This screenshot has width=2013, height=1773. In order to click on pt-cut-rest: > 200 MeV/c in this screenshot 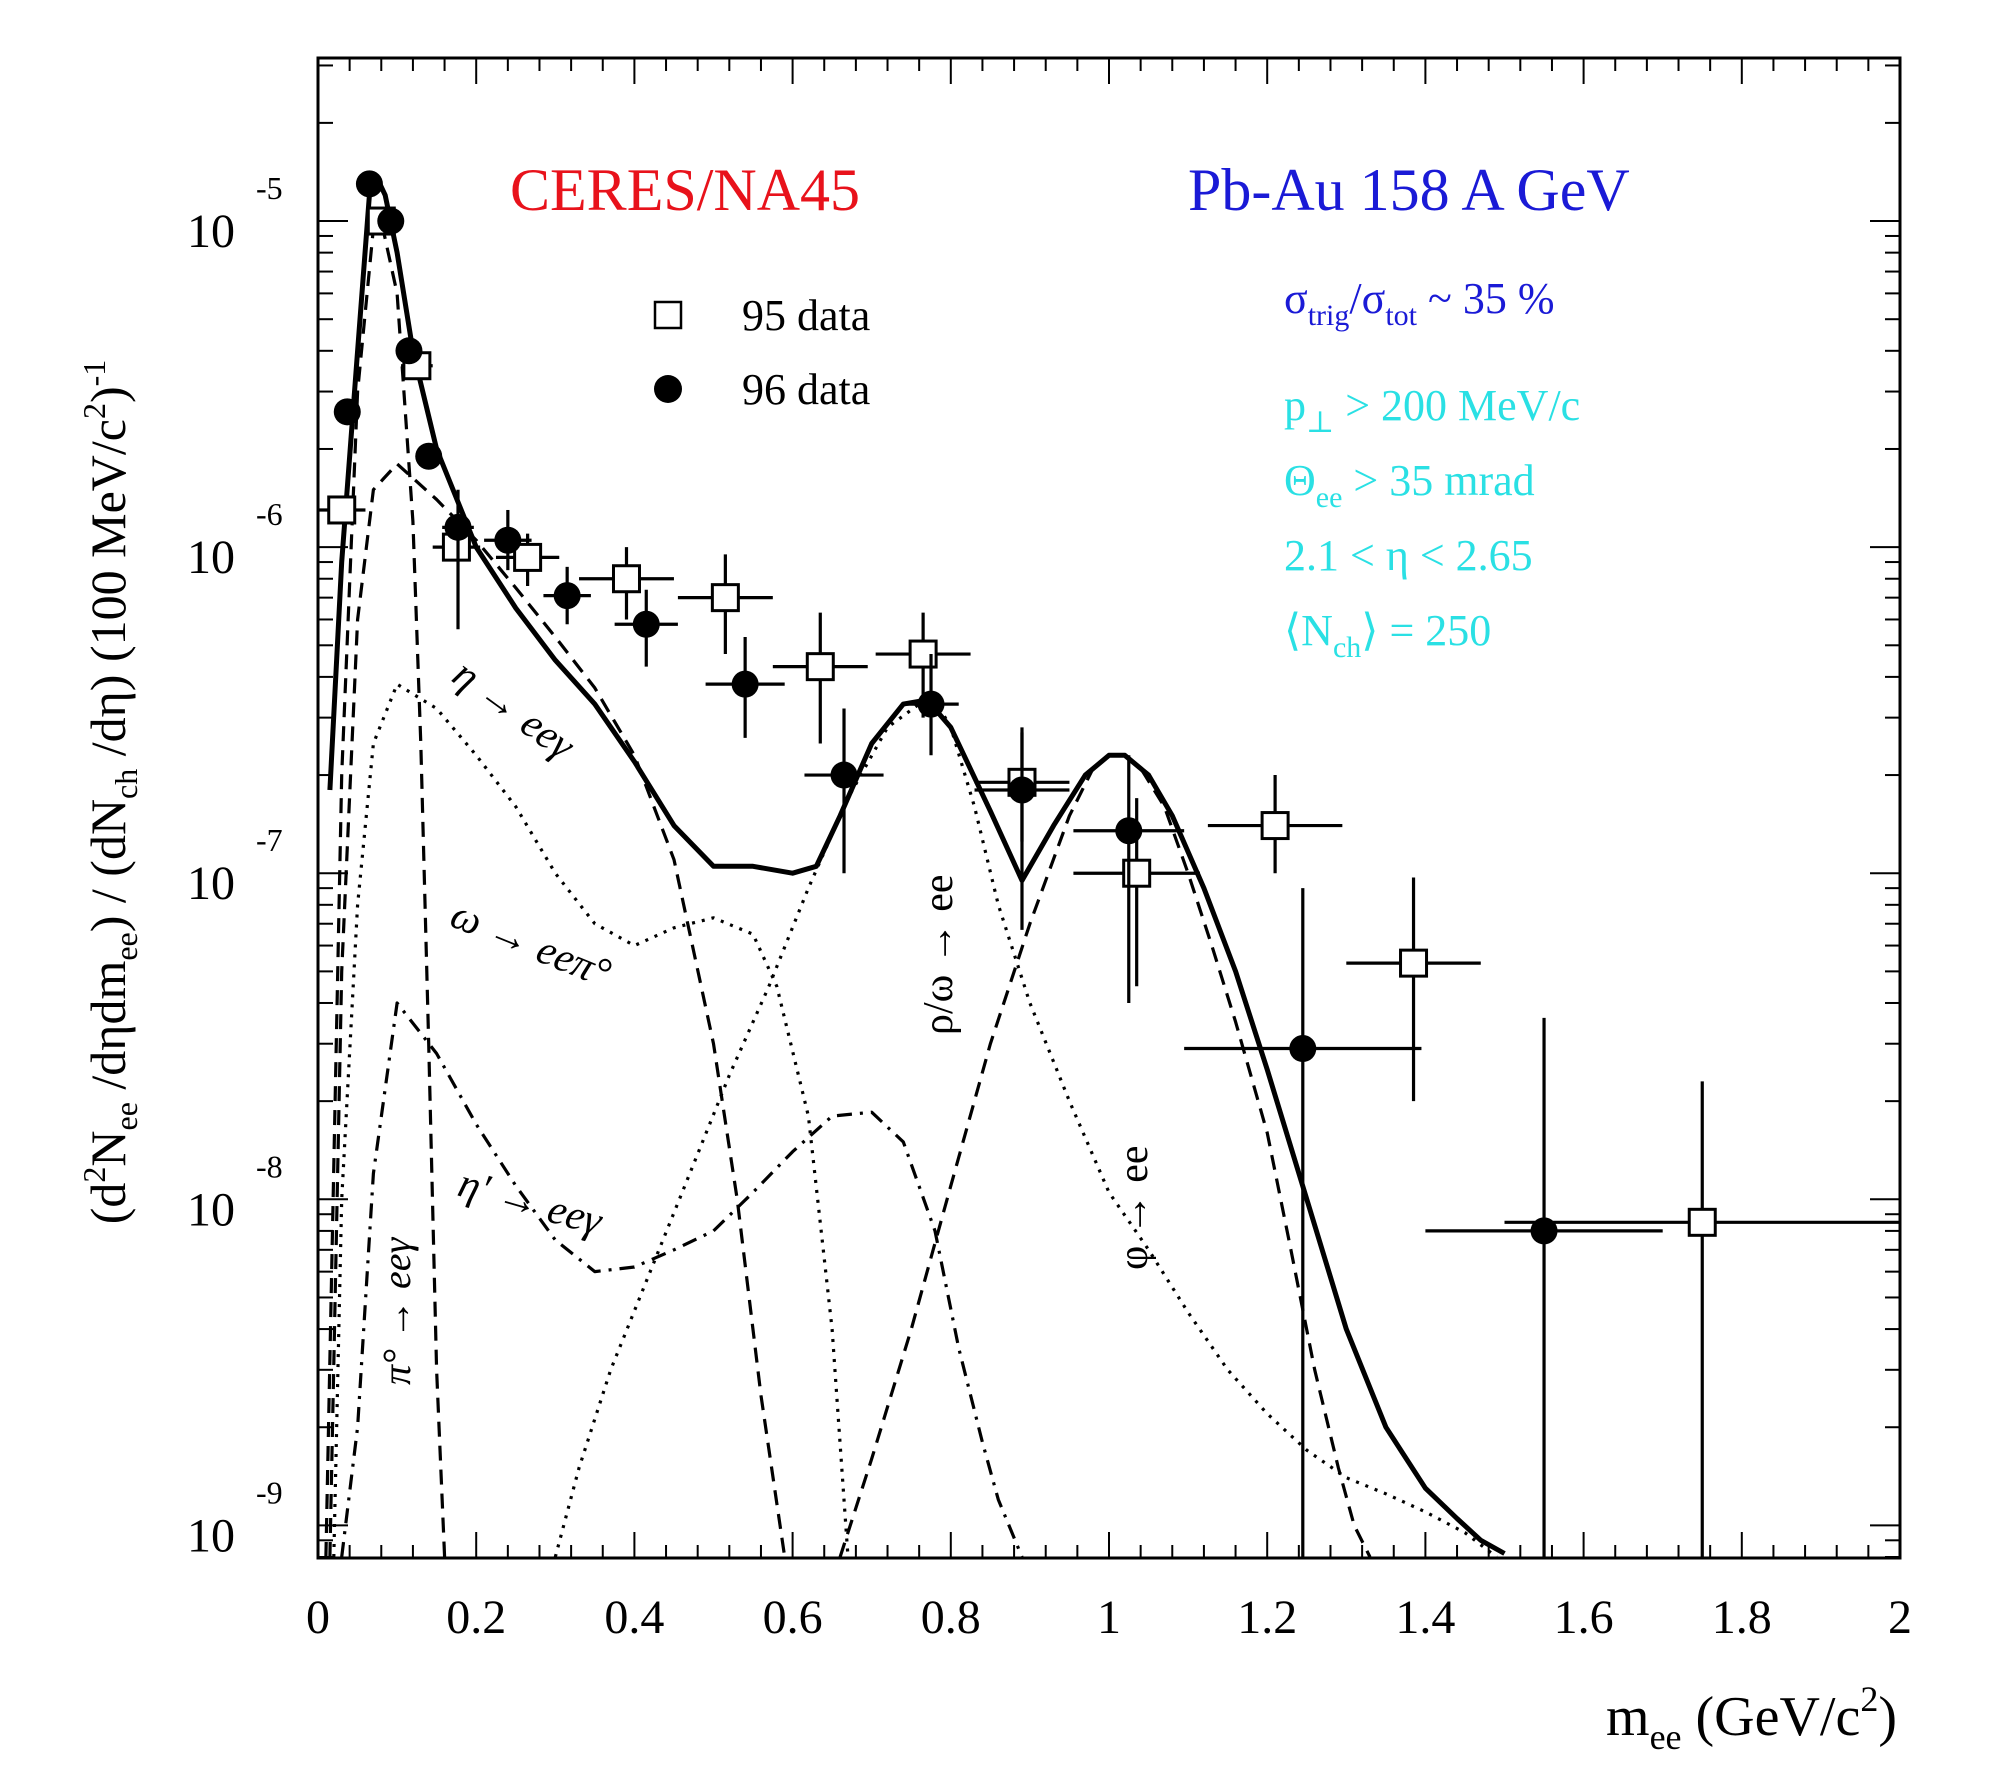, I will do `click(1457, 405)`.